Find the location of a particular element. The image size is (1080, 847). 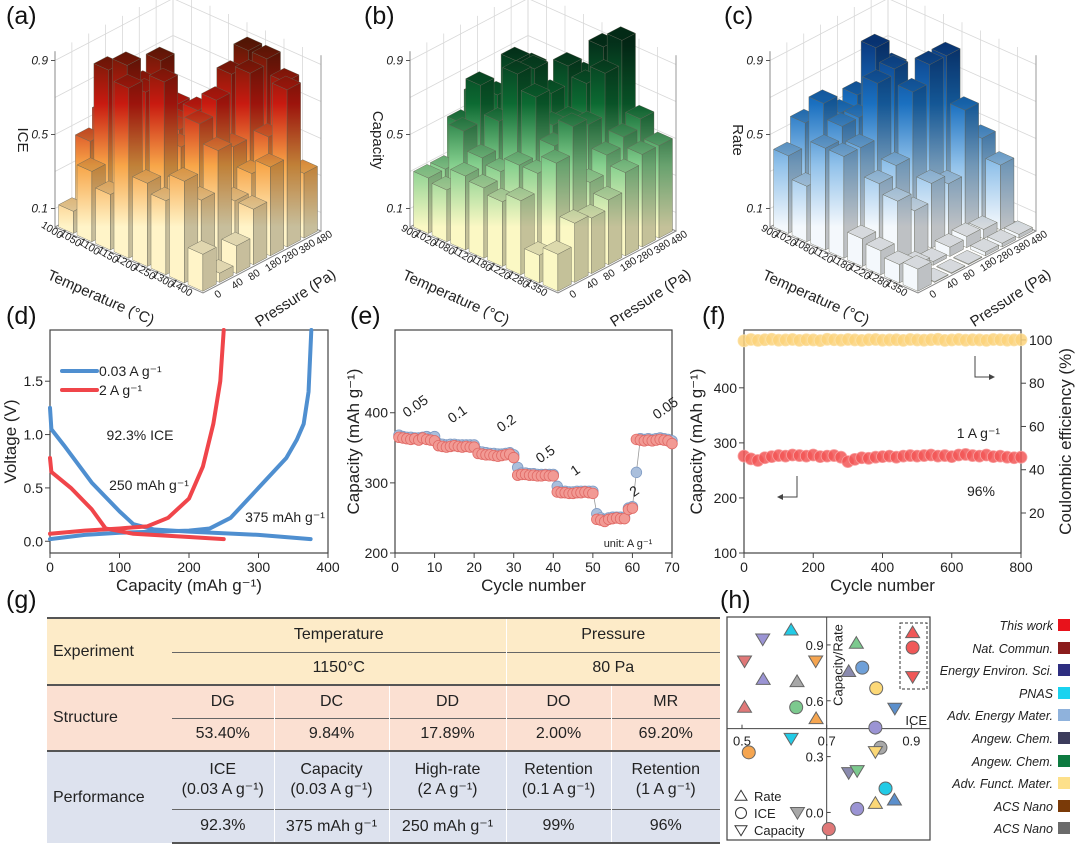

x-tick-label: 30 is located at coordinates (514, 567).